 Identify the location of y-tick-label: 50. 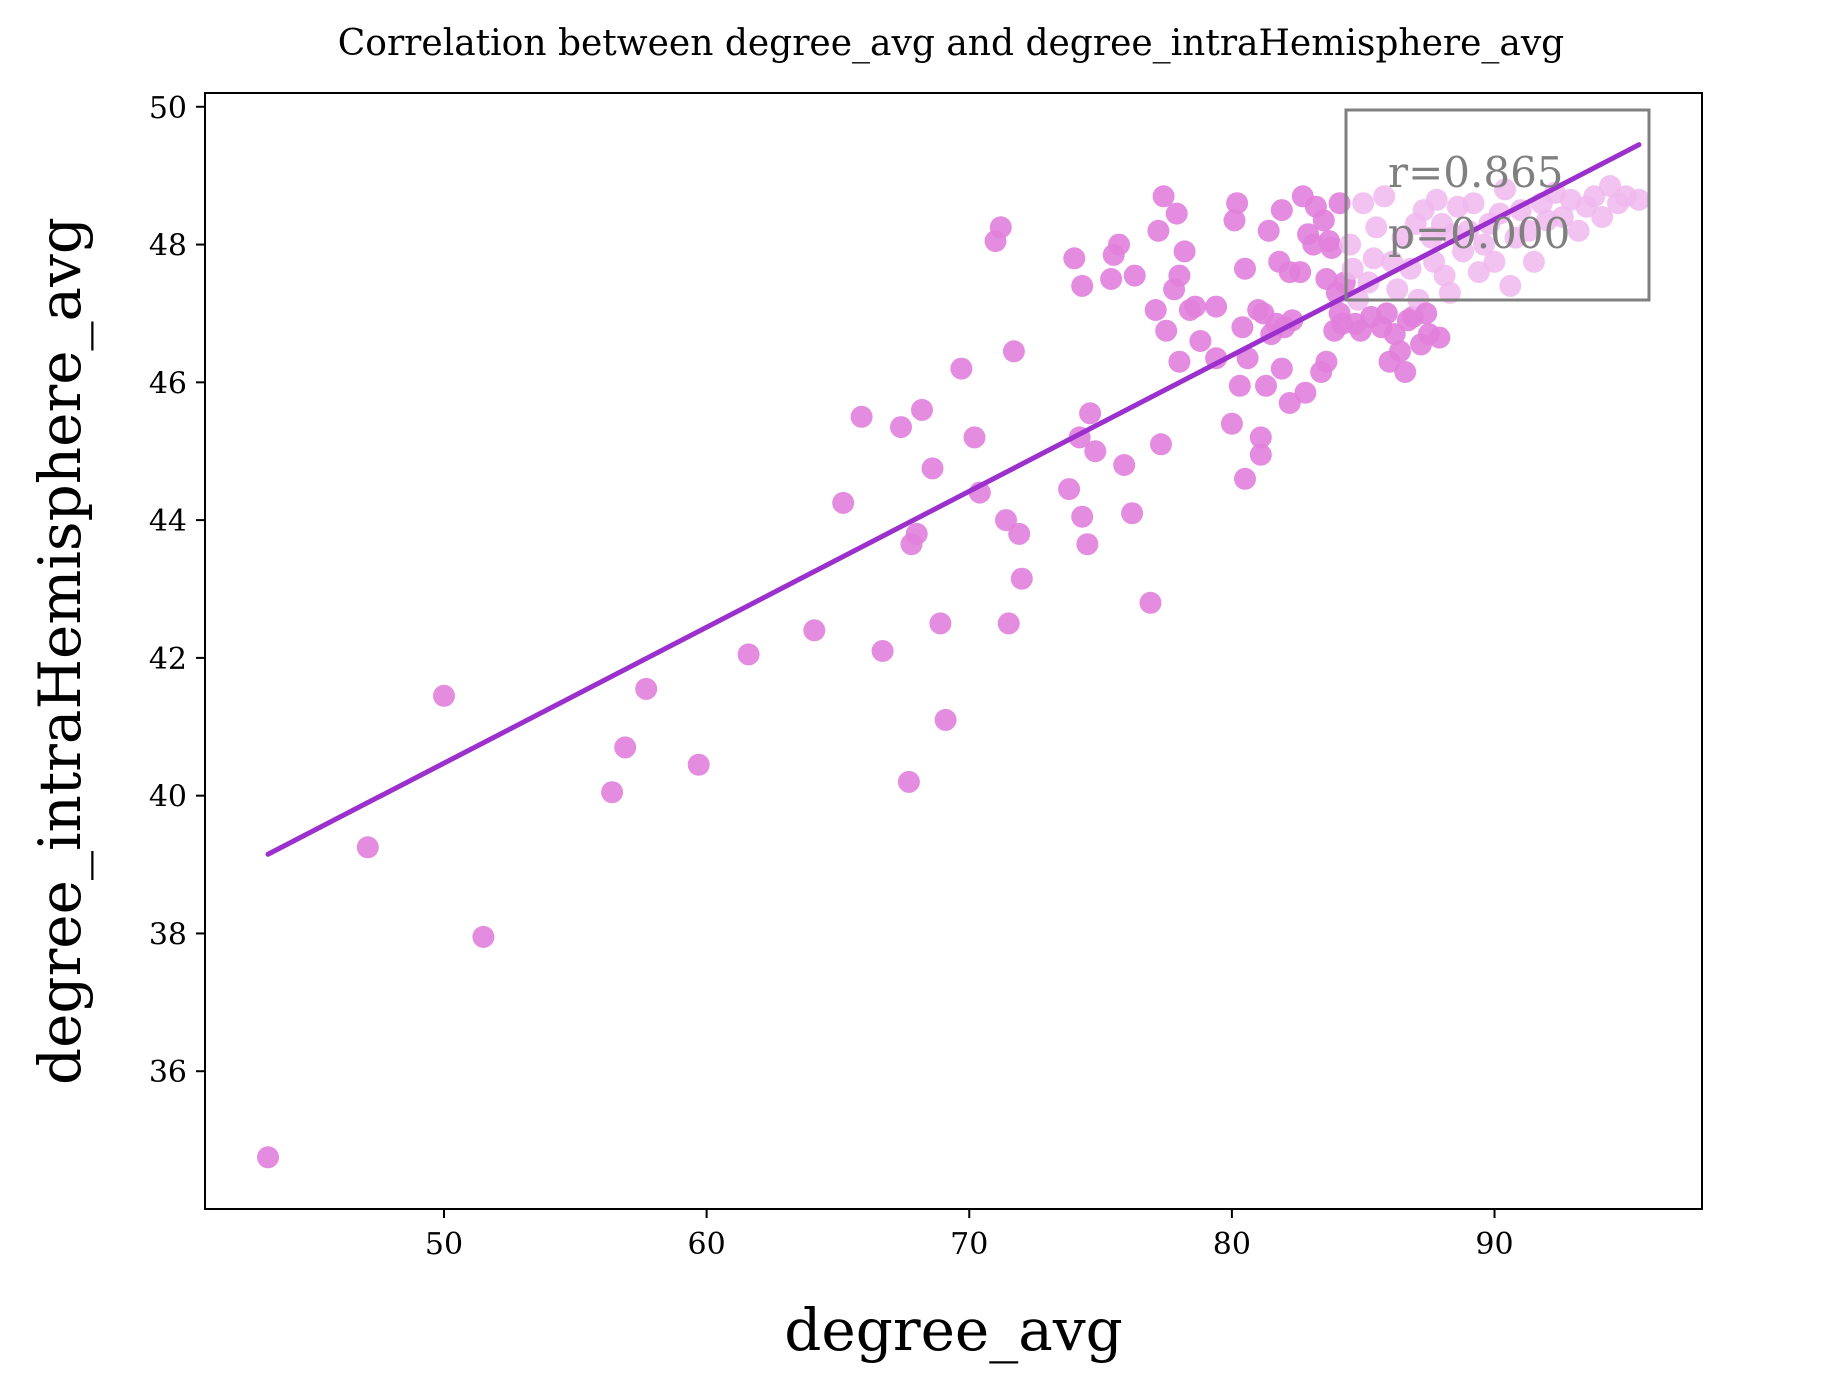
(168, 108).